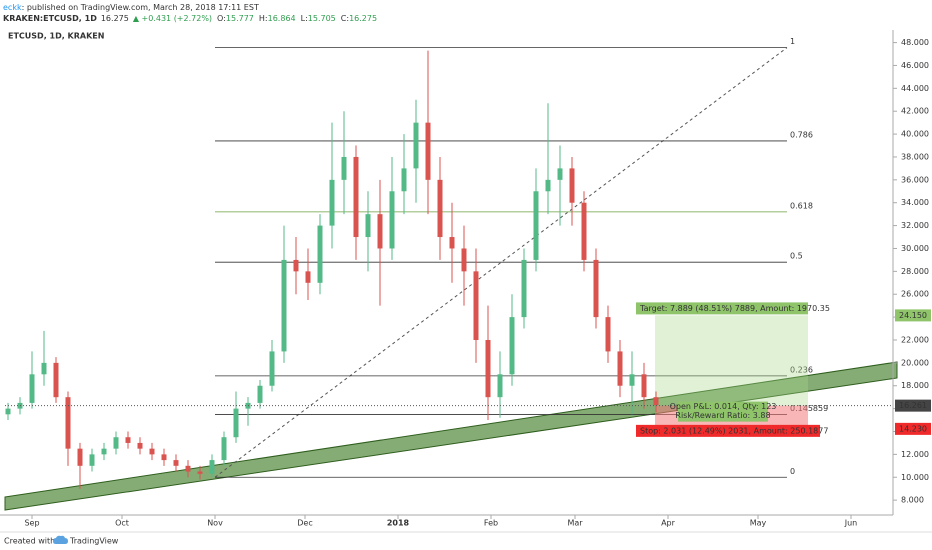 The image size is (932, 550). Describe the element at coordinates (915, 111) in the screenshot. I see `y-tick-label: 42.000` at that location.